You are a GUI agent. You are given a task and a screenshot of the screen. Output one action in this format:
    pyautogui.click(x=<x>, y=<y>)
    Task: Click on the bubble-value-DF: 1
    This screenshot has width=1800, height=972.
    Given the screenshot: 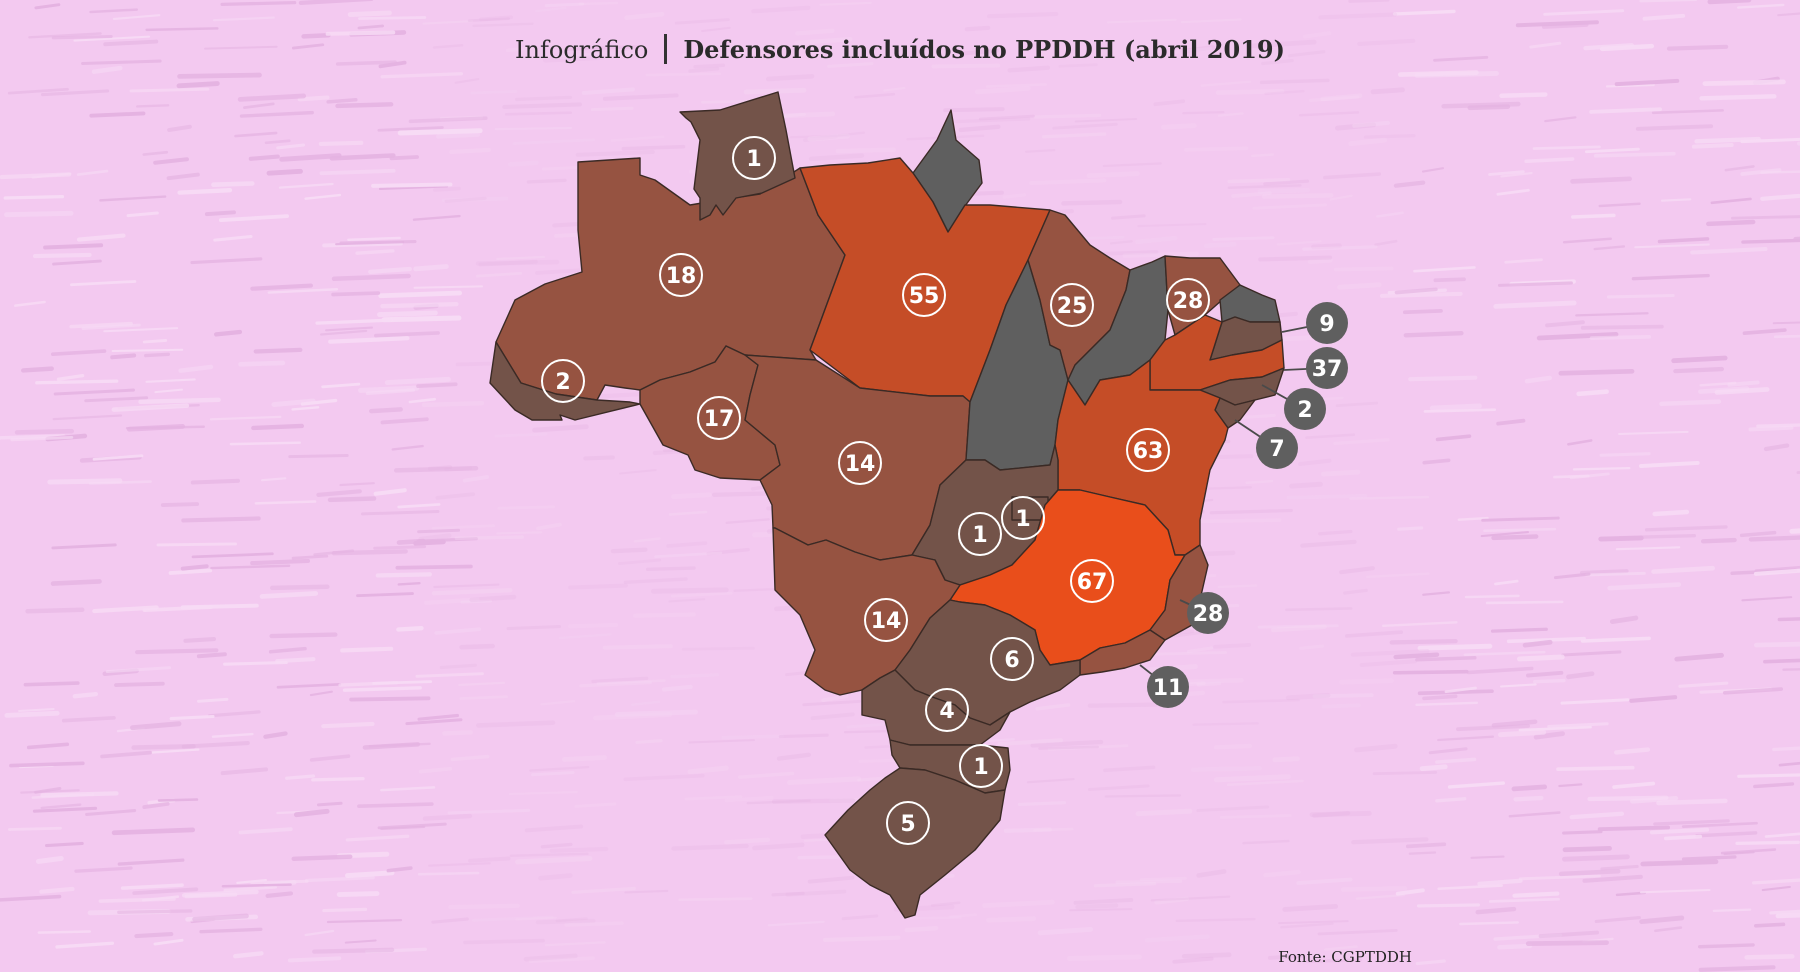 What is the action you would take?
    pyautogui.click(x=1022, y=519)
    